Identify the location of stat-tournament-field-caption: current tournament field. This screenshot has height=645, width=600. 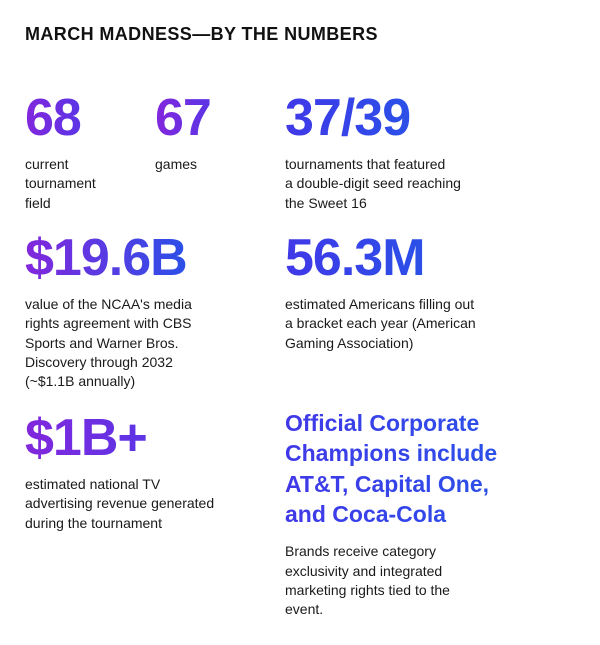
(60, 183).